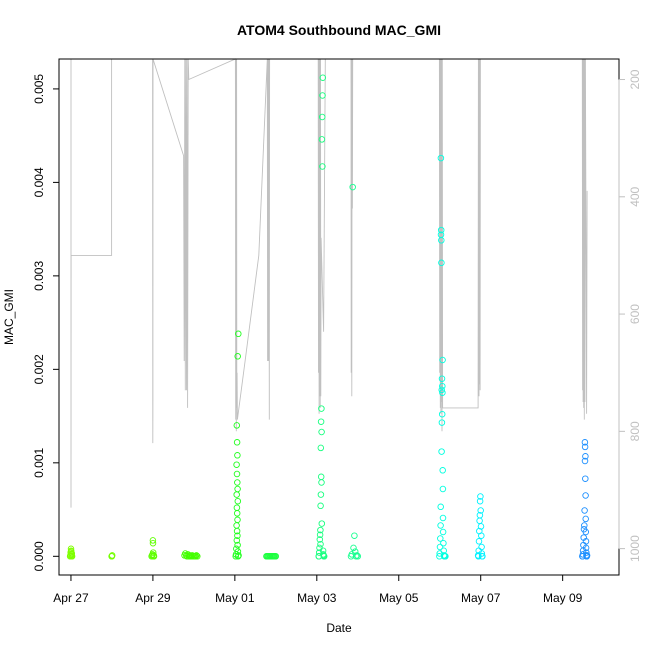 Image resolution: width=650 pixels, height=650 pixels. Describe the element at coordinates (39, 276) in the screenshot. I see `y-tick-label: 0.003` at that location.